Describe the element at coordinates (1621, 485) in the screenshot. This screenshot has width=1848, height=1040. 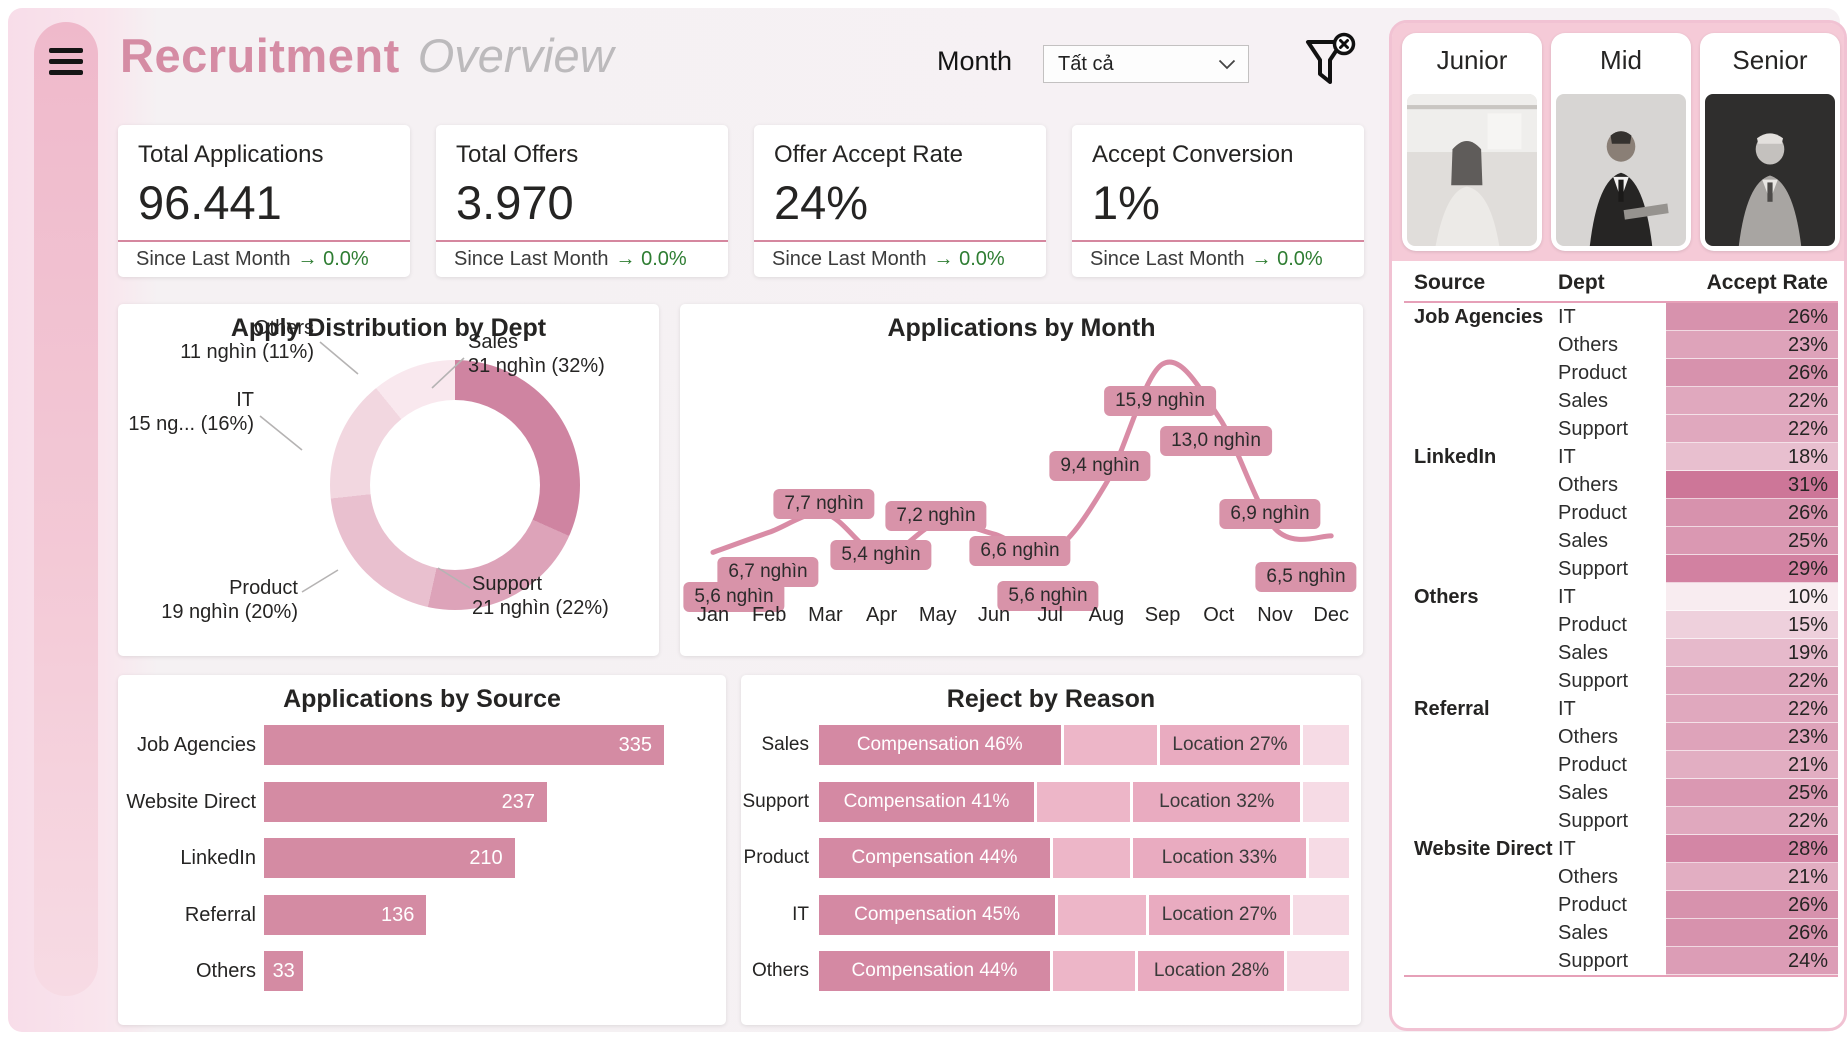
I see `table-row: Others 31%` at that location.